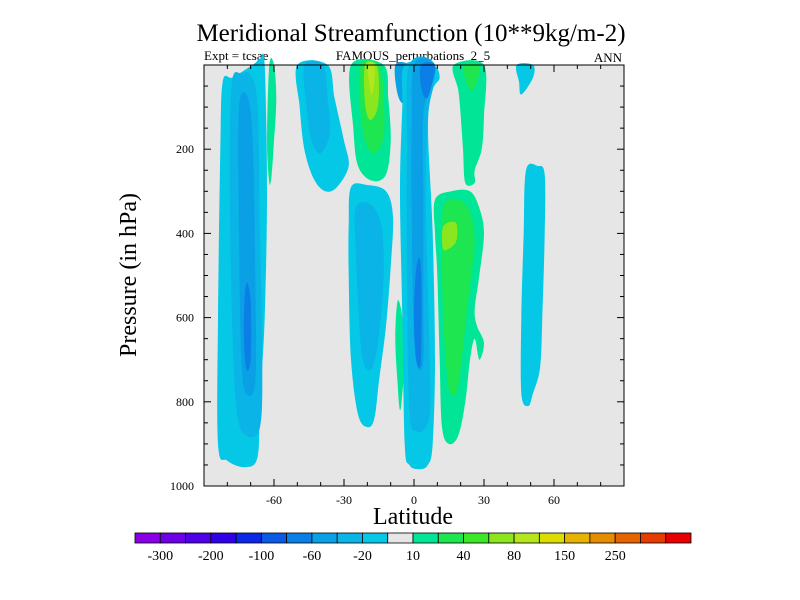 The height and width of the screenshot is (600, 800). I want to click on colorbar-label: 40, so click(464, 556).